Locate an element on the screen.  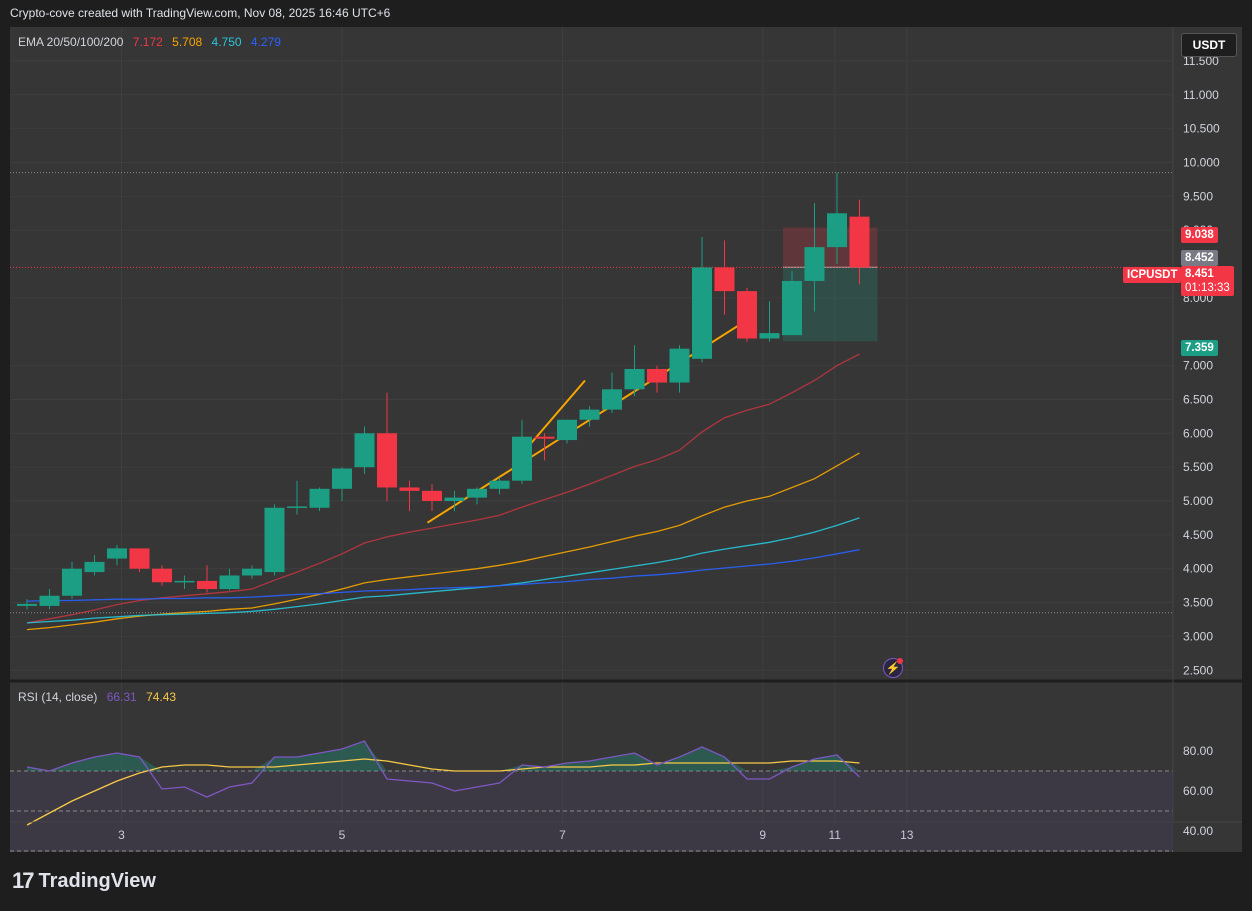
tradingview-logo-icon: 17 is located at coordinates (23, 880).